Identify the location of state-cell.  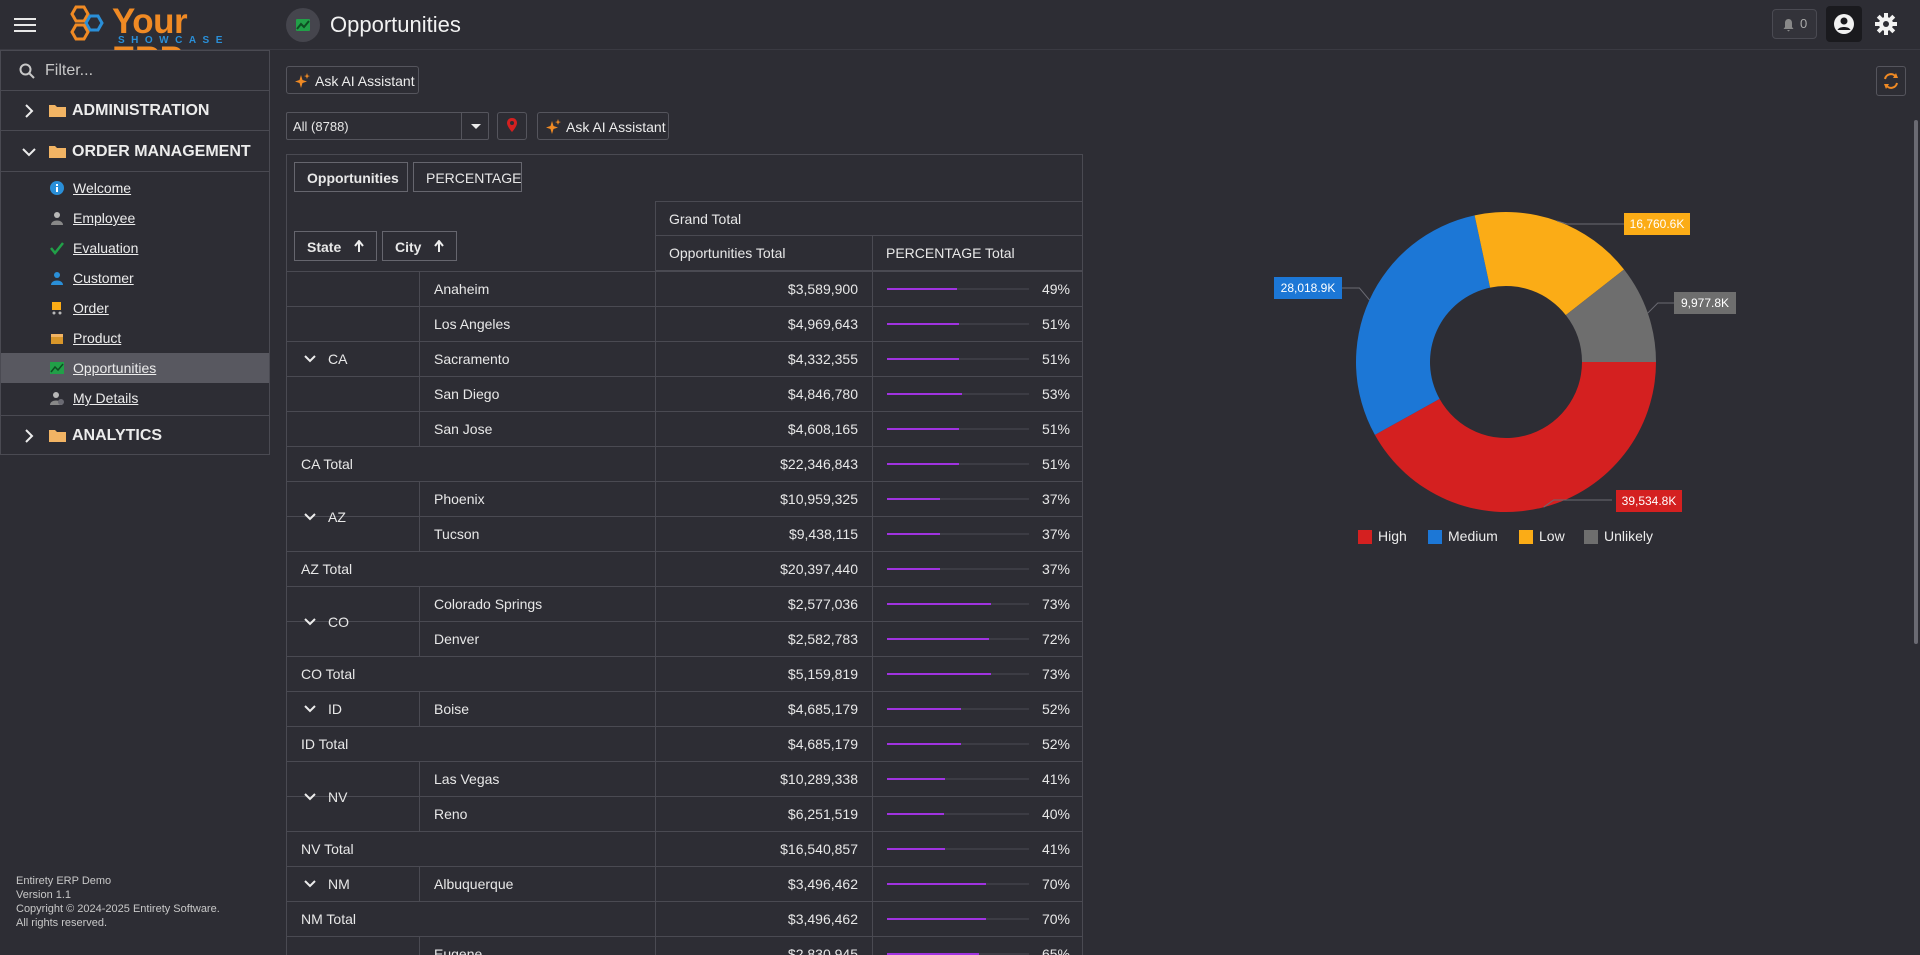
(353, 945).